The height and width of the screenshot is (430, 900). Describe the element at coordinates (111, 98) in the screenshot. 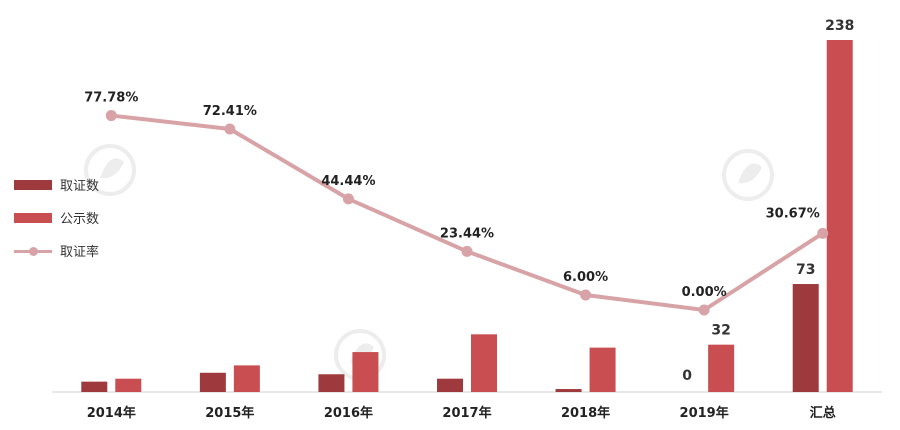

I see `rate-label-0: 77.78%` at that location.